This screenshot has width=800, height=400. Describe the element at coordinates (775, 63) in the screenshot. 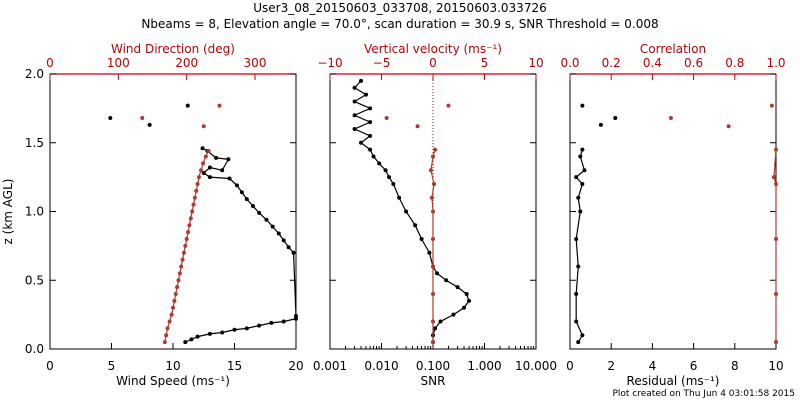

I see `panel-3-top-tick-label: 1.0` at that location.